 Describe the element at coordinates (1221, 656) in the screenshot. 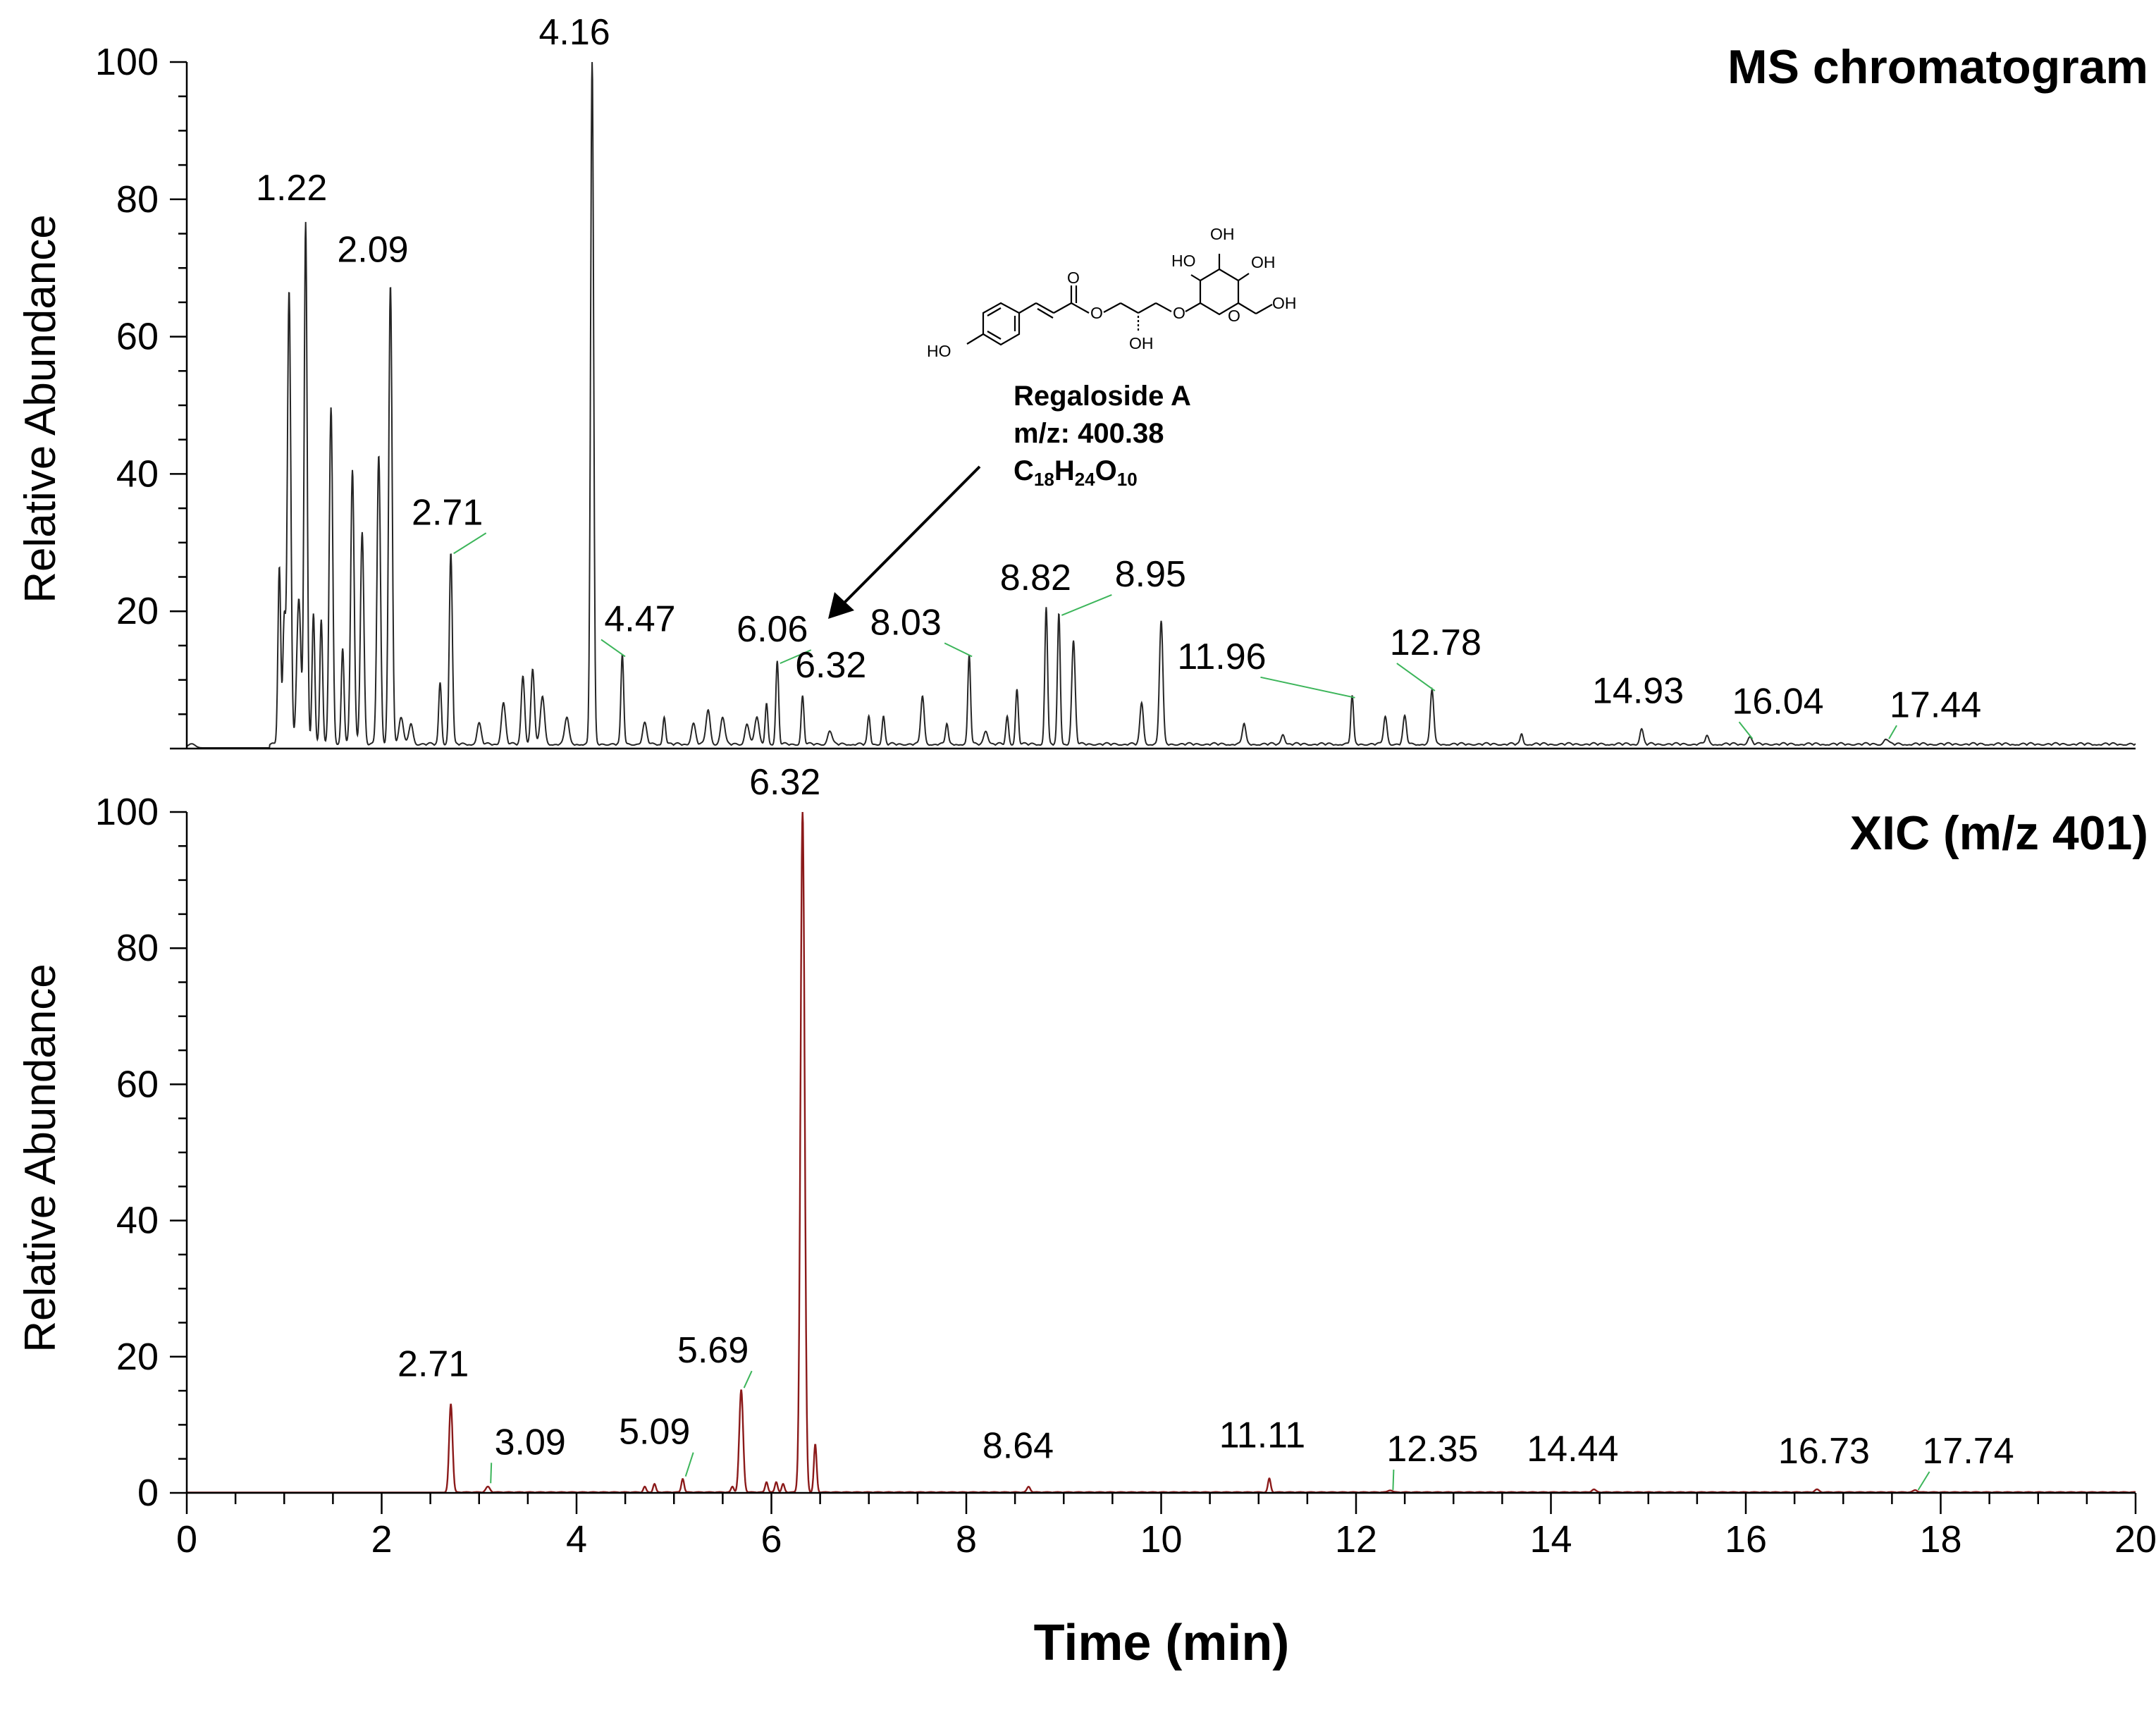

I see `peak-label: 11.96` at that location.